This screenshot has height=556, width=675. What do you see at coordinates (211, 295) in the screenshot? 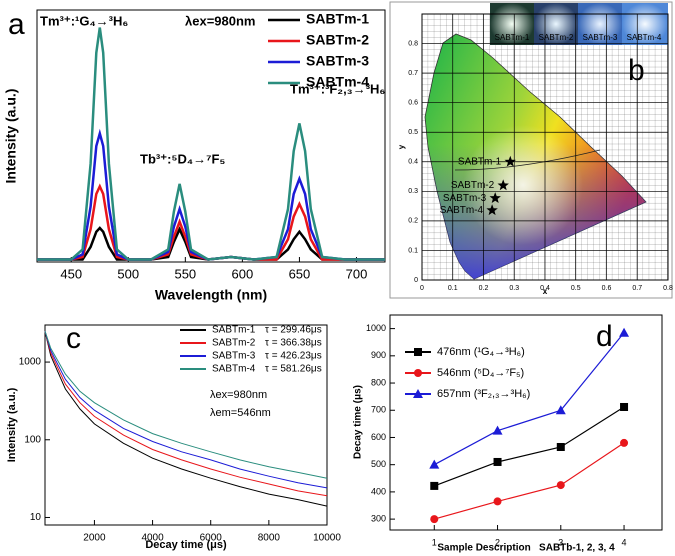
I see `x-axis-label: Wavelength (nm)` at bounding box center [211, 295].